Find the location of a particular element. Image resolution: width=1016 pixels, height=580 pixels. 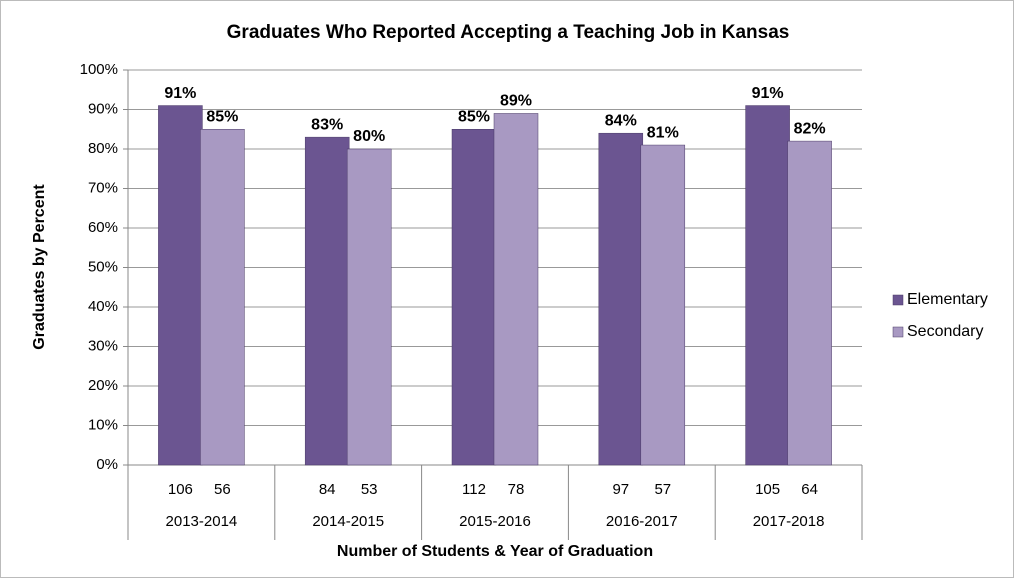

value-label: 84% is located at coordinates (621, 120).